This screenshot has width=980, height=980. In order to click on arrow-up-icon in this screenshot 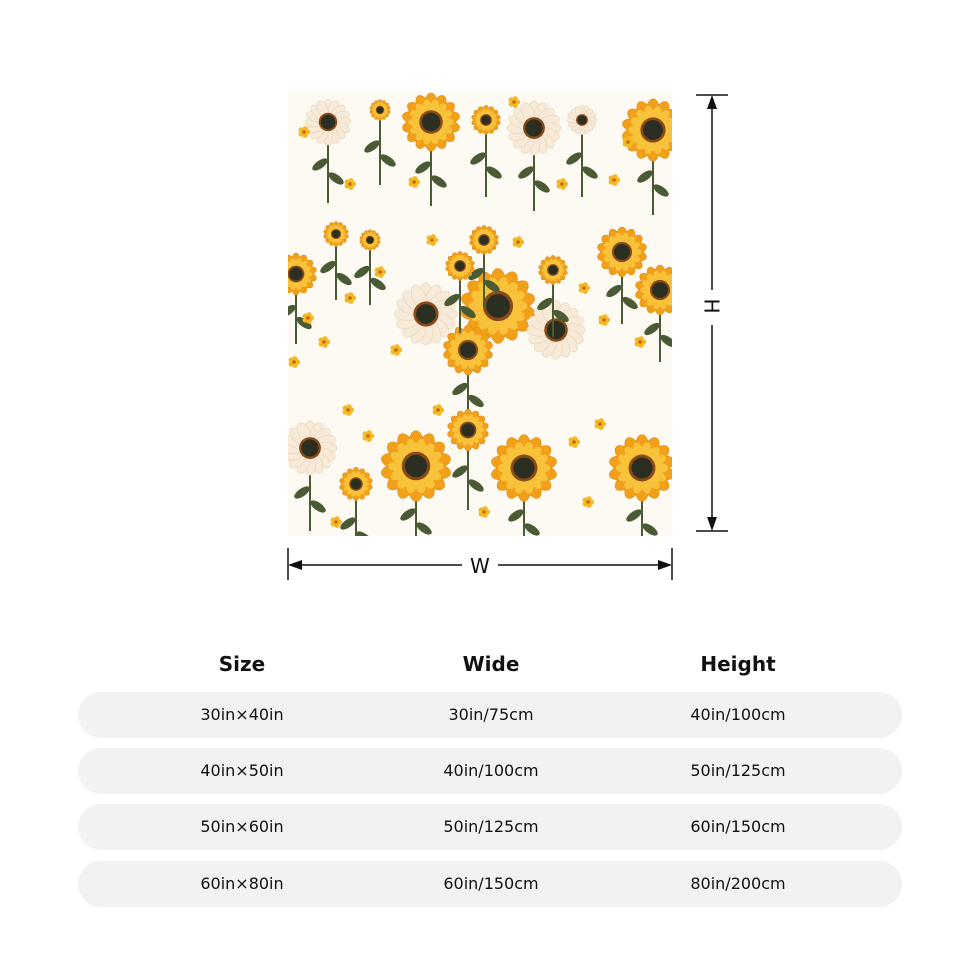, I will do `click(712, 102)`.